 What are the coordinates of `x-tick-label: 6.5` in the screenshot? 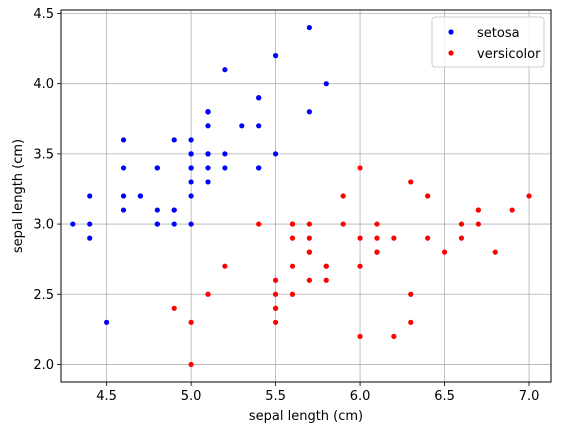 It's located at (444, 396).